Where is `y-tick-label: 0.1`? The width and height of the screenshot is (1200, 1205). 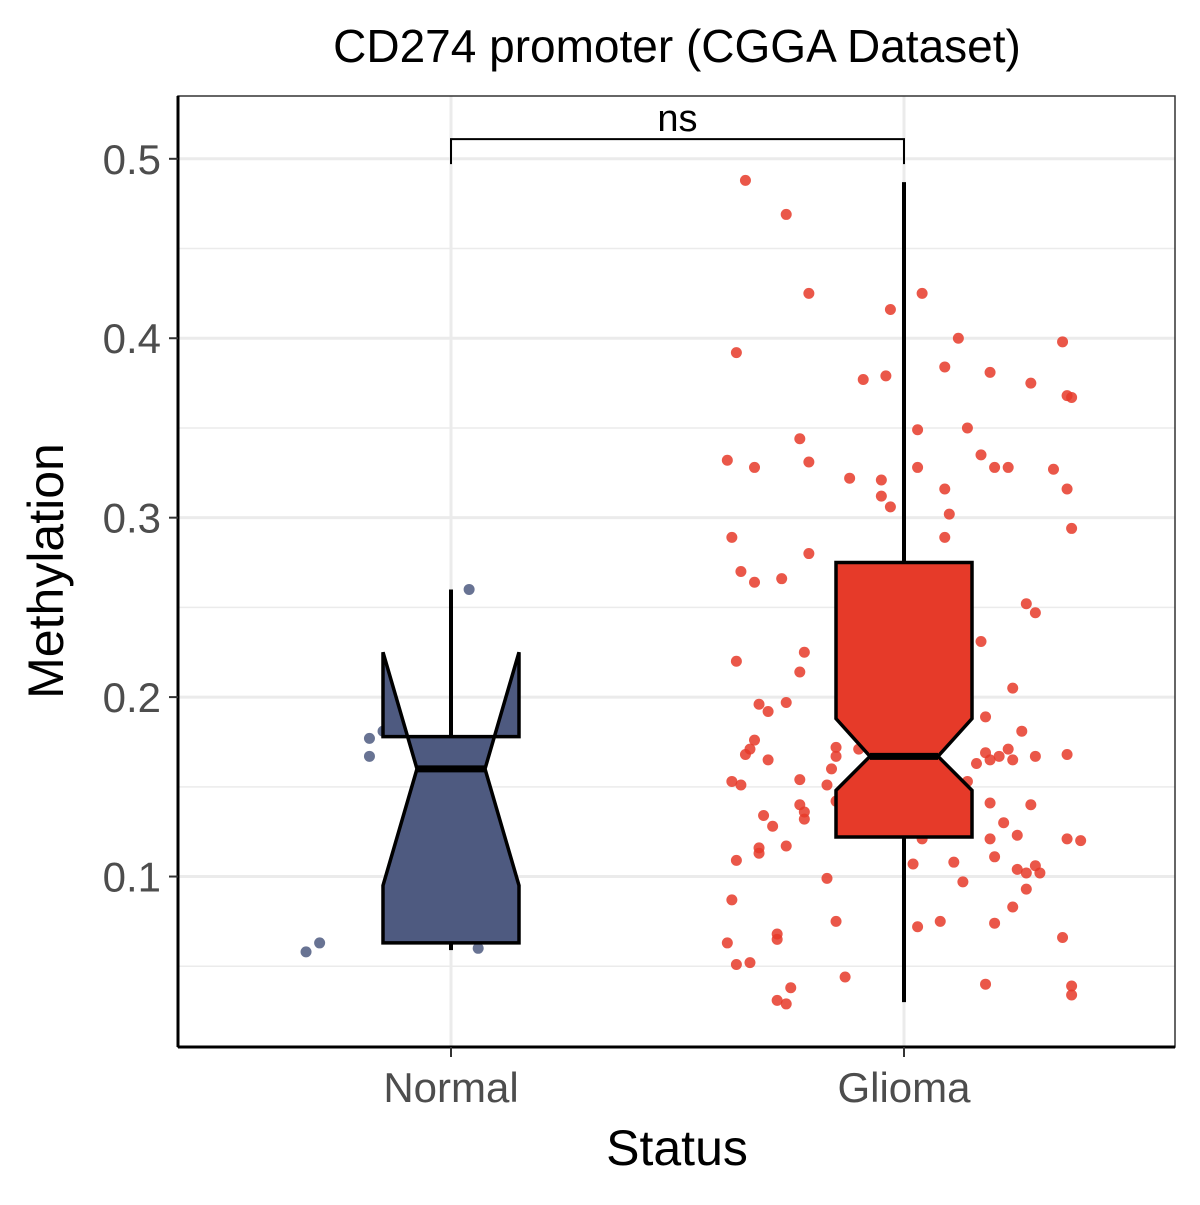
y-tick-label: 0.1 is located at coordinates (132, 877).